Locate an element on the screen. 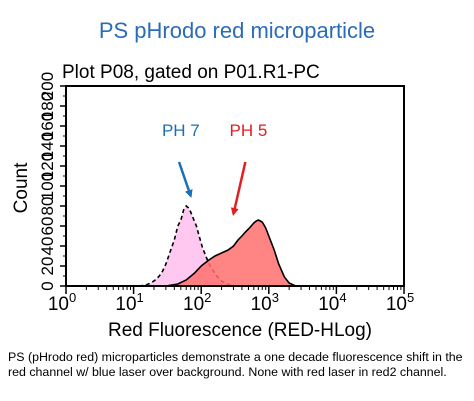 The width and height of the screenshot is (474, 401). y-tick-label: 200 is located at coordinates (47, 86).